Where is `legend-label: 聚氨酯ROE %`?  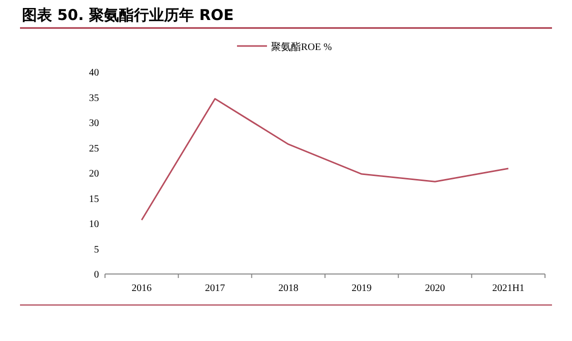 legend-label: 聚氨酯ROE % is located at coordinates (301, 47).